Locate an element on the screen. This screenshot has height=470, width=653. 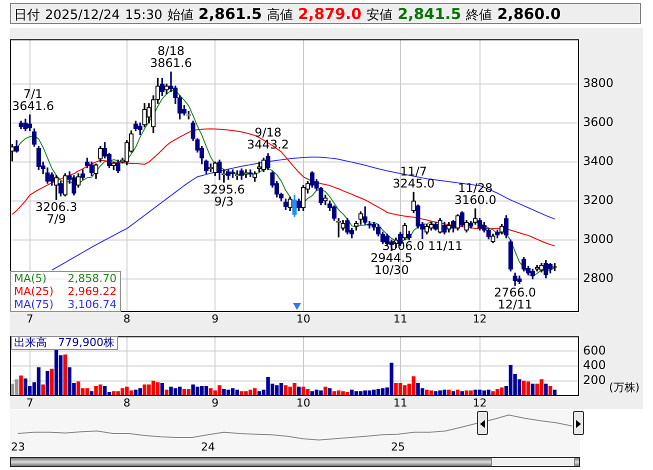
x-tick-label: 24 is located at coordinates (207, 447).